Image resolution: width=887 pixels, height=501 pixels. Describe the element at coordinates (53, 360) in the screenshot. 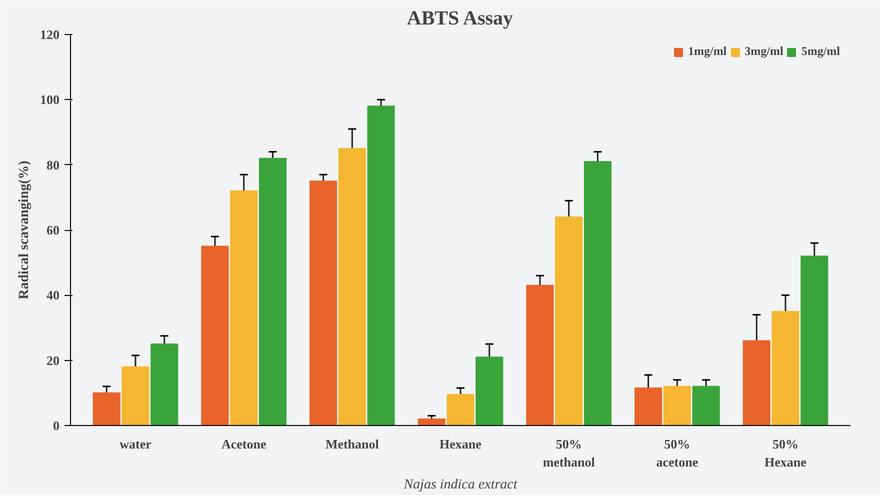

I see `y-tick-label: 20` at that location.